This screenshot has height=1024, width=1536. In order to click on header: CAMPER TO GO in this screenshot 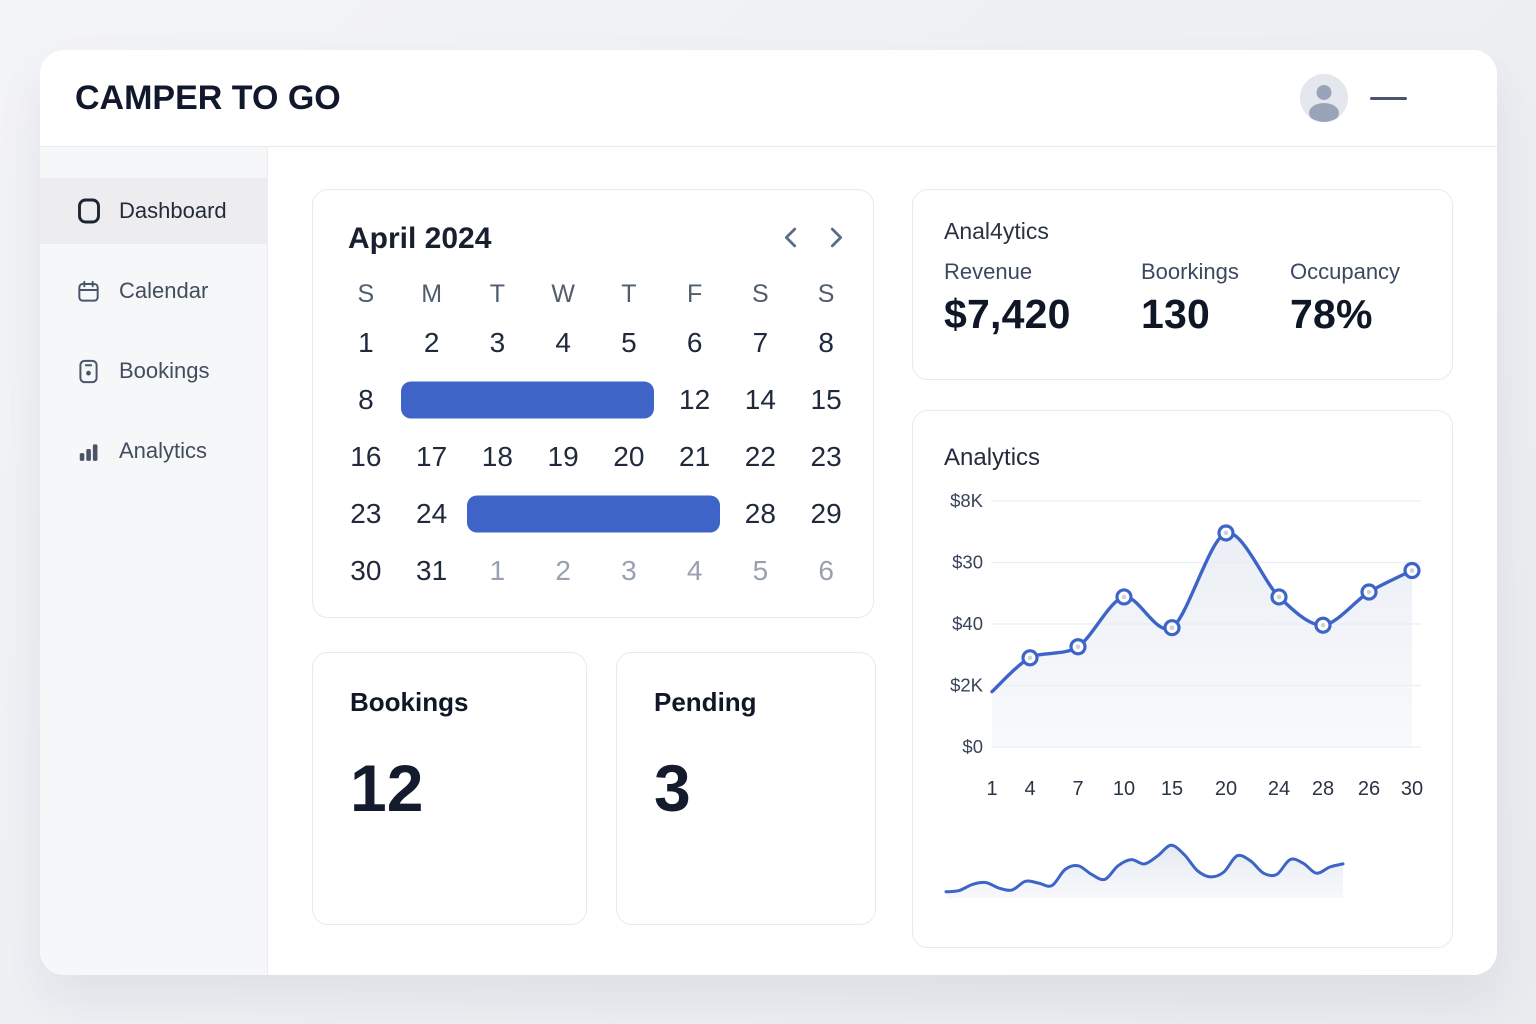, I will do `click(768, 98)`.